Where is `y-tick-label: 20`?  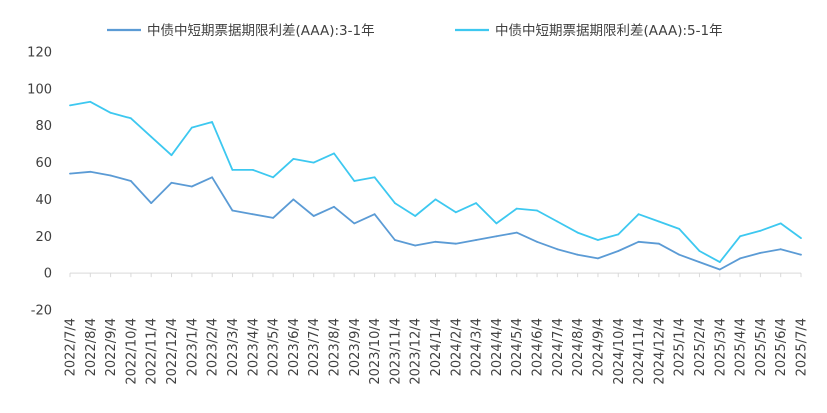 y-tick-label: 20 is located at coordinates (43, 237).